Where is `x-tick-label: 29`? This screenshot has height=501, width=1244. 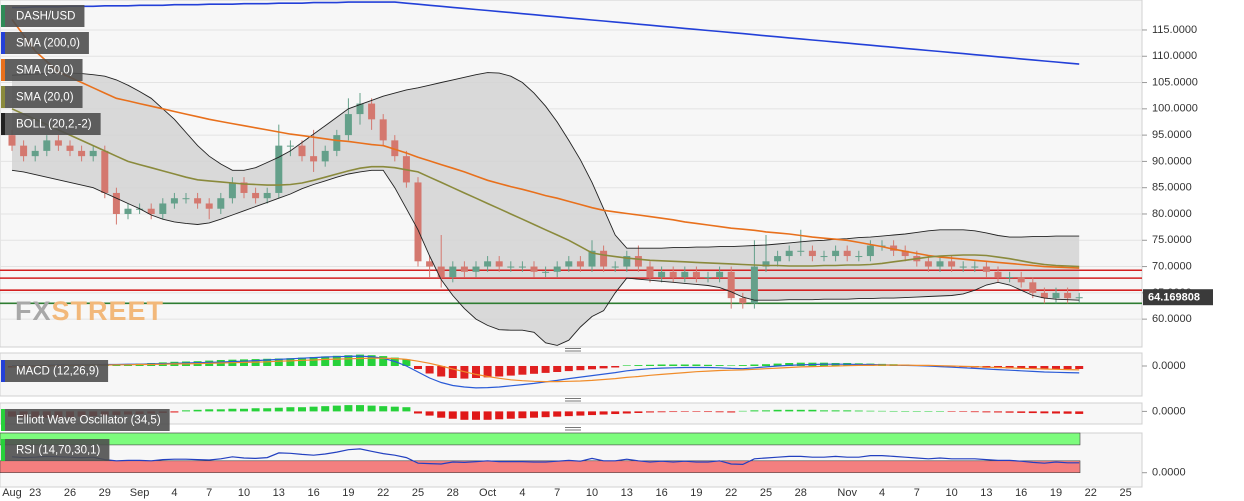 x-tick-label: 29 is located at coordinates (105, 493).